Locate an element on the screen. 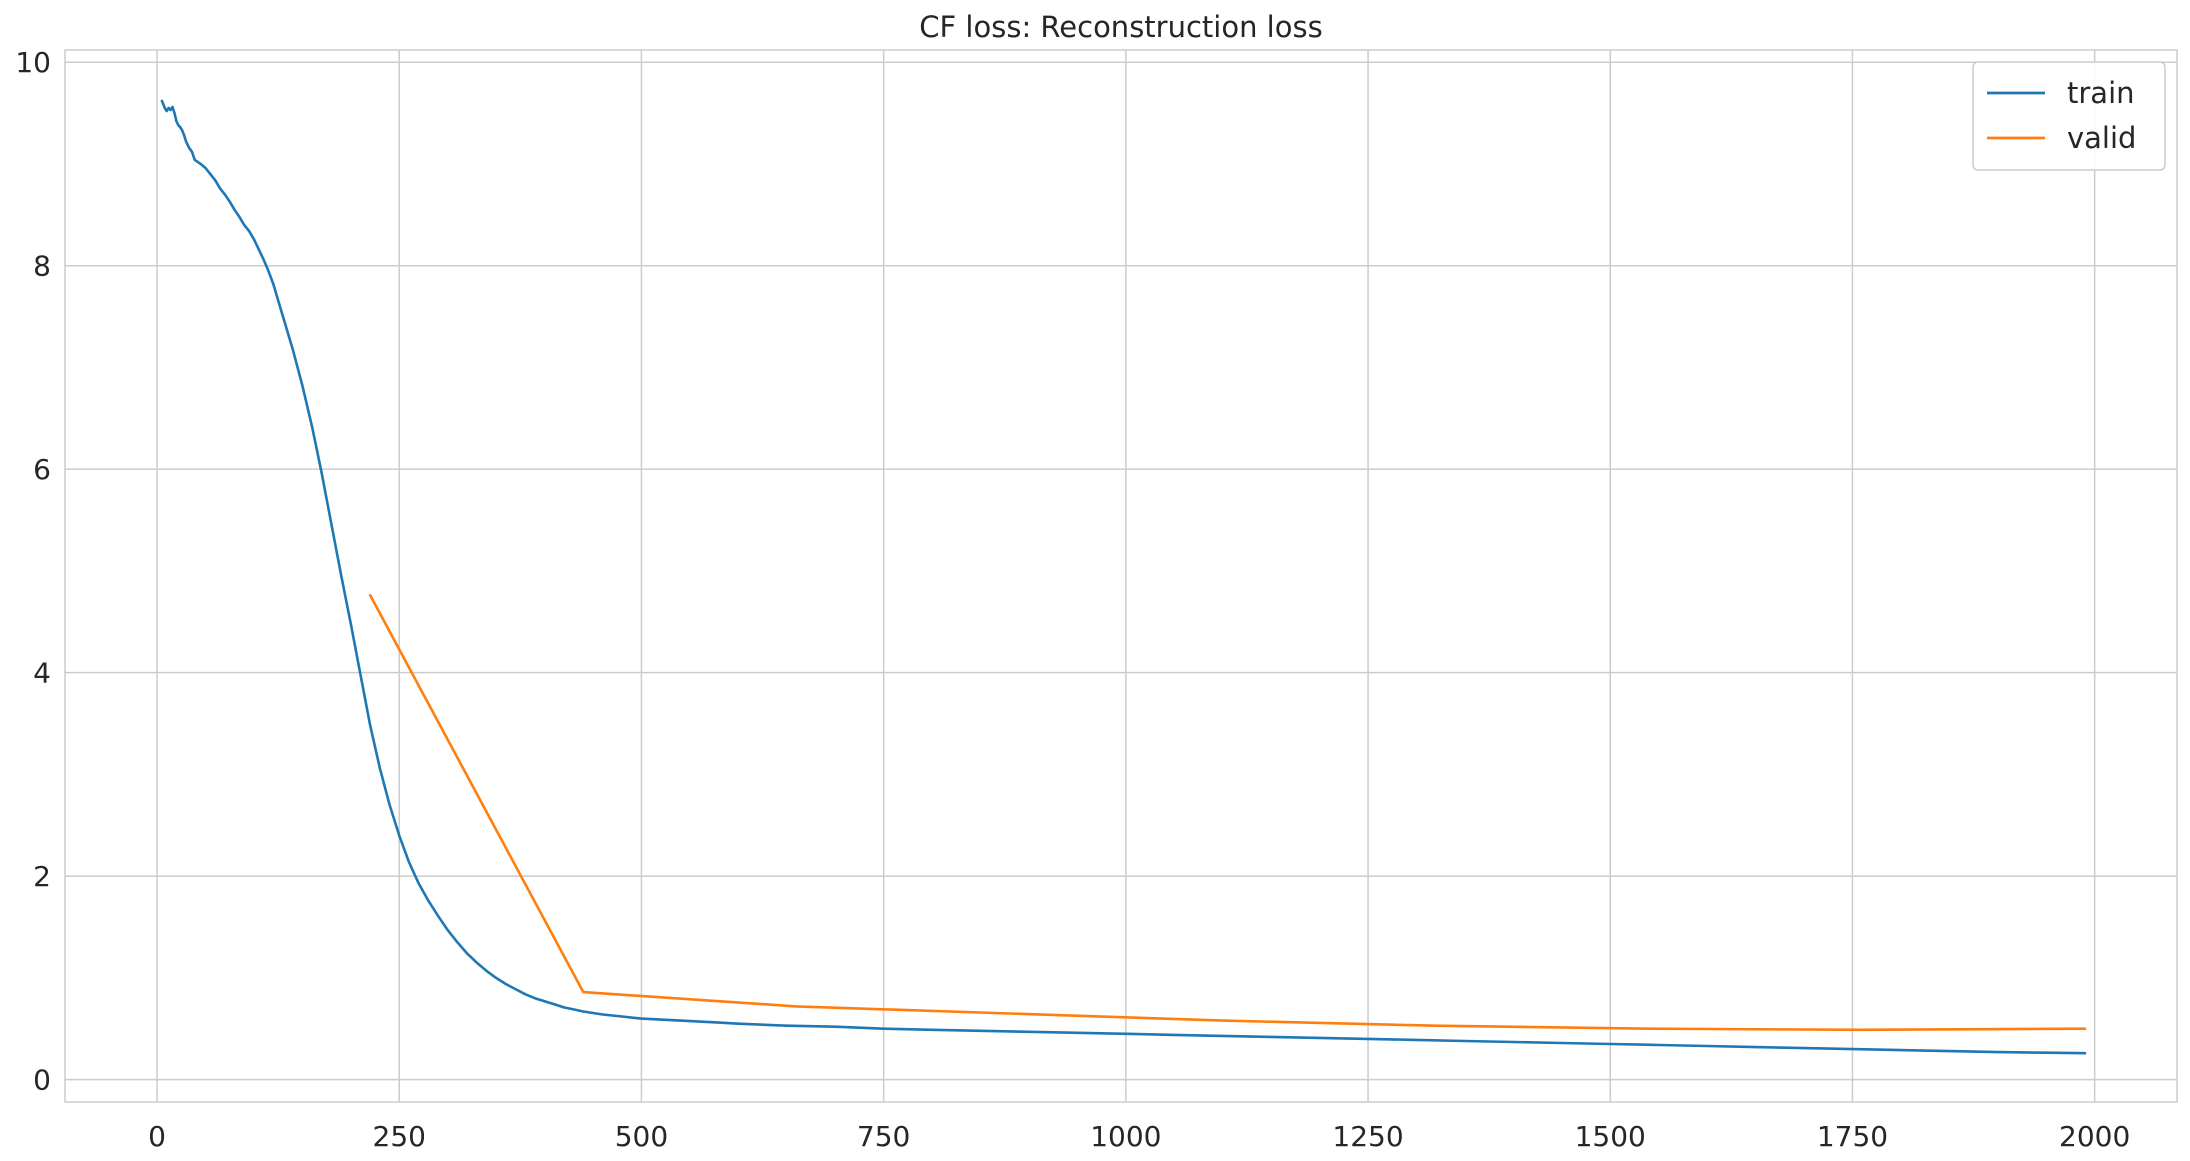 The image size is (2190, 1161). x-tick-label: 0 is located at coordinates (157, 1136).